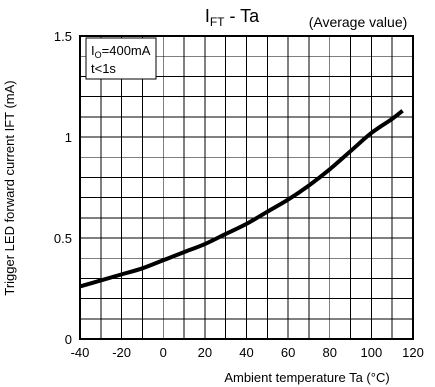 The image size is (435, 387). I want to click on y-tick-label: 1.5, so click(63, 36).